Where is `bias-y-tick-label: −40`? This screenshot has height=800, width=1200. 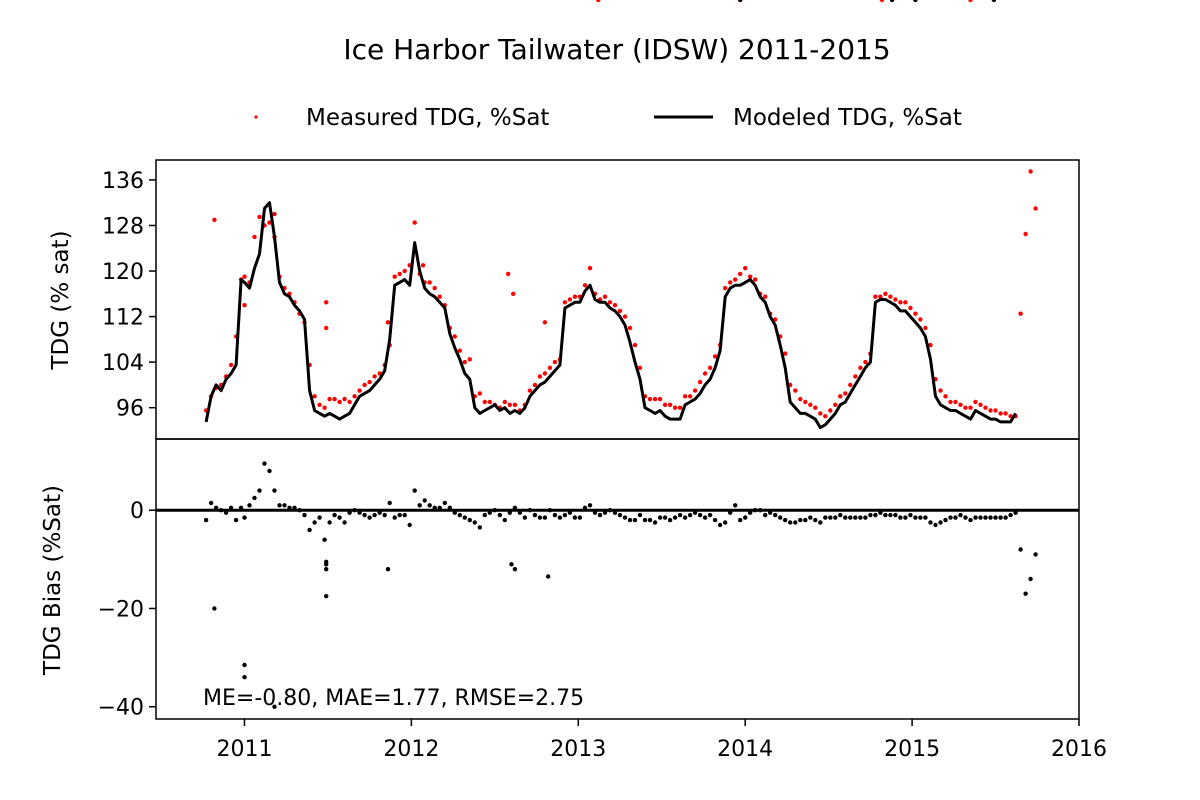 bias-y-tick-label: −40 is located at coordinates (121, 708).